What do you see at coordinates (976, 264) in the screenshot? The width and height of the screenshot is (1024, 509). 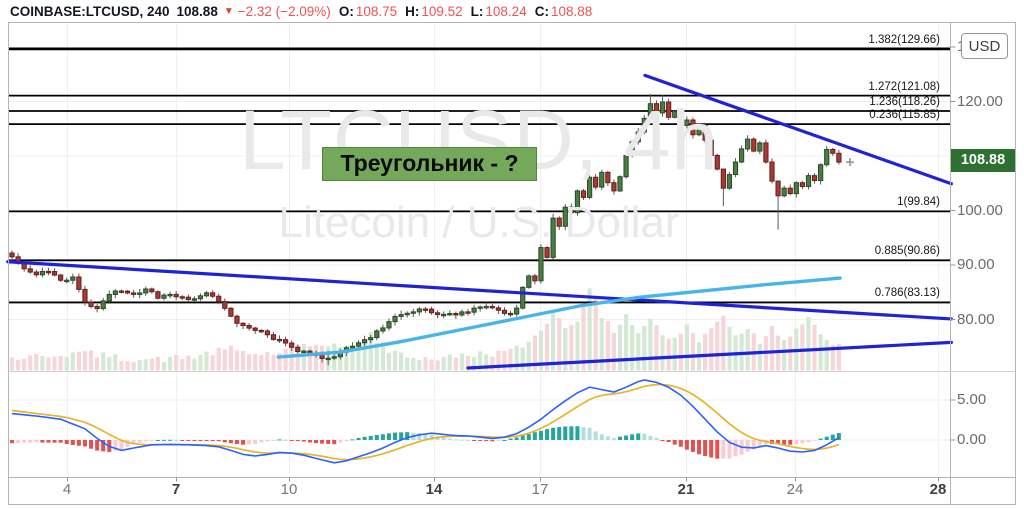 I see `price-scale-label: 90.00` at bounding box center [976, 264].